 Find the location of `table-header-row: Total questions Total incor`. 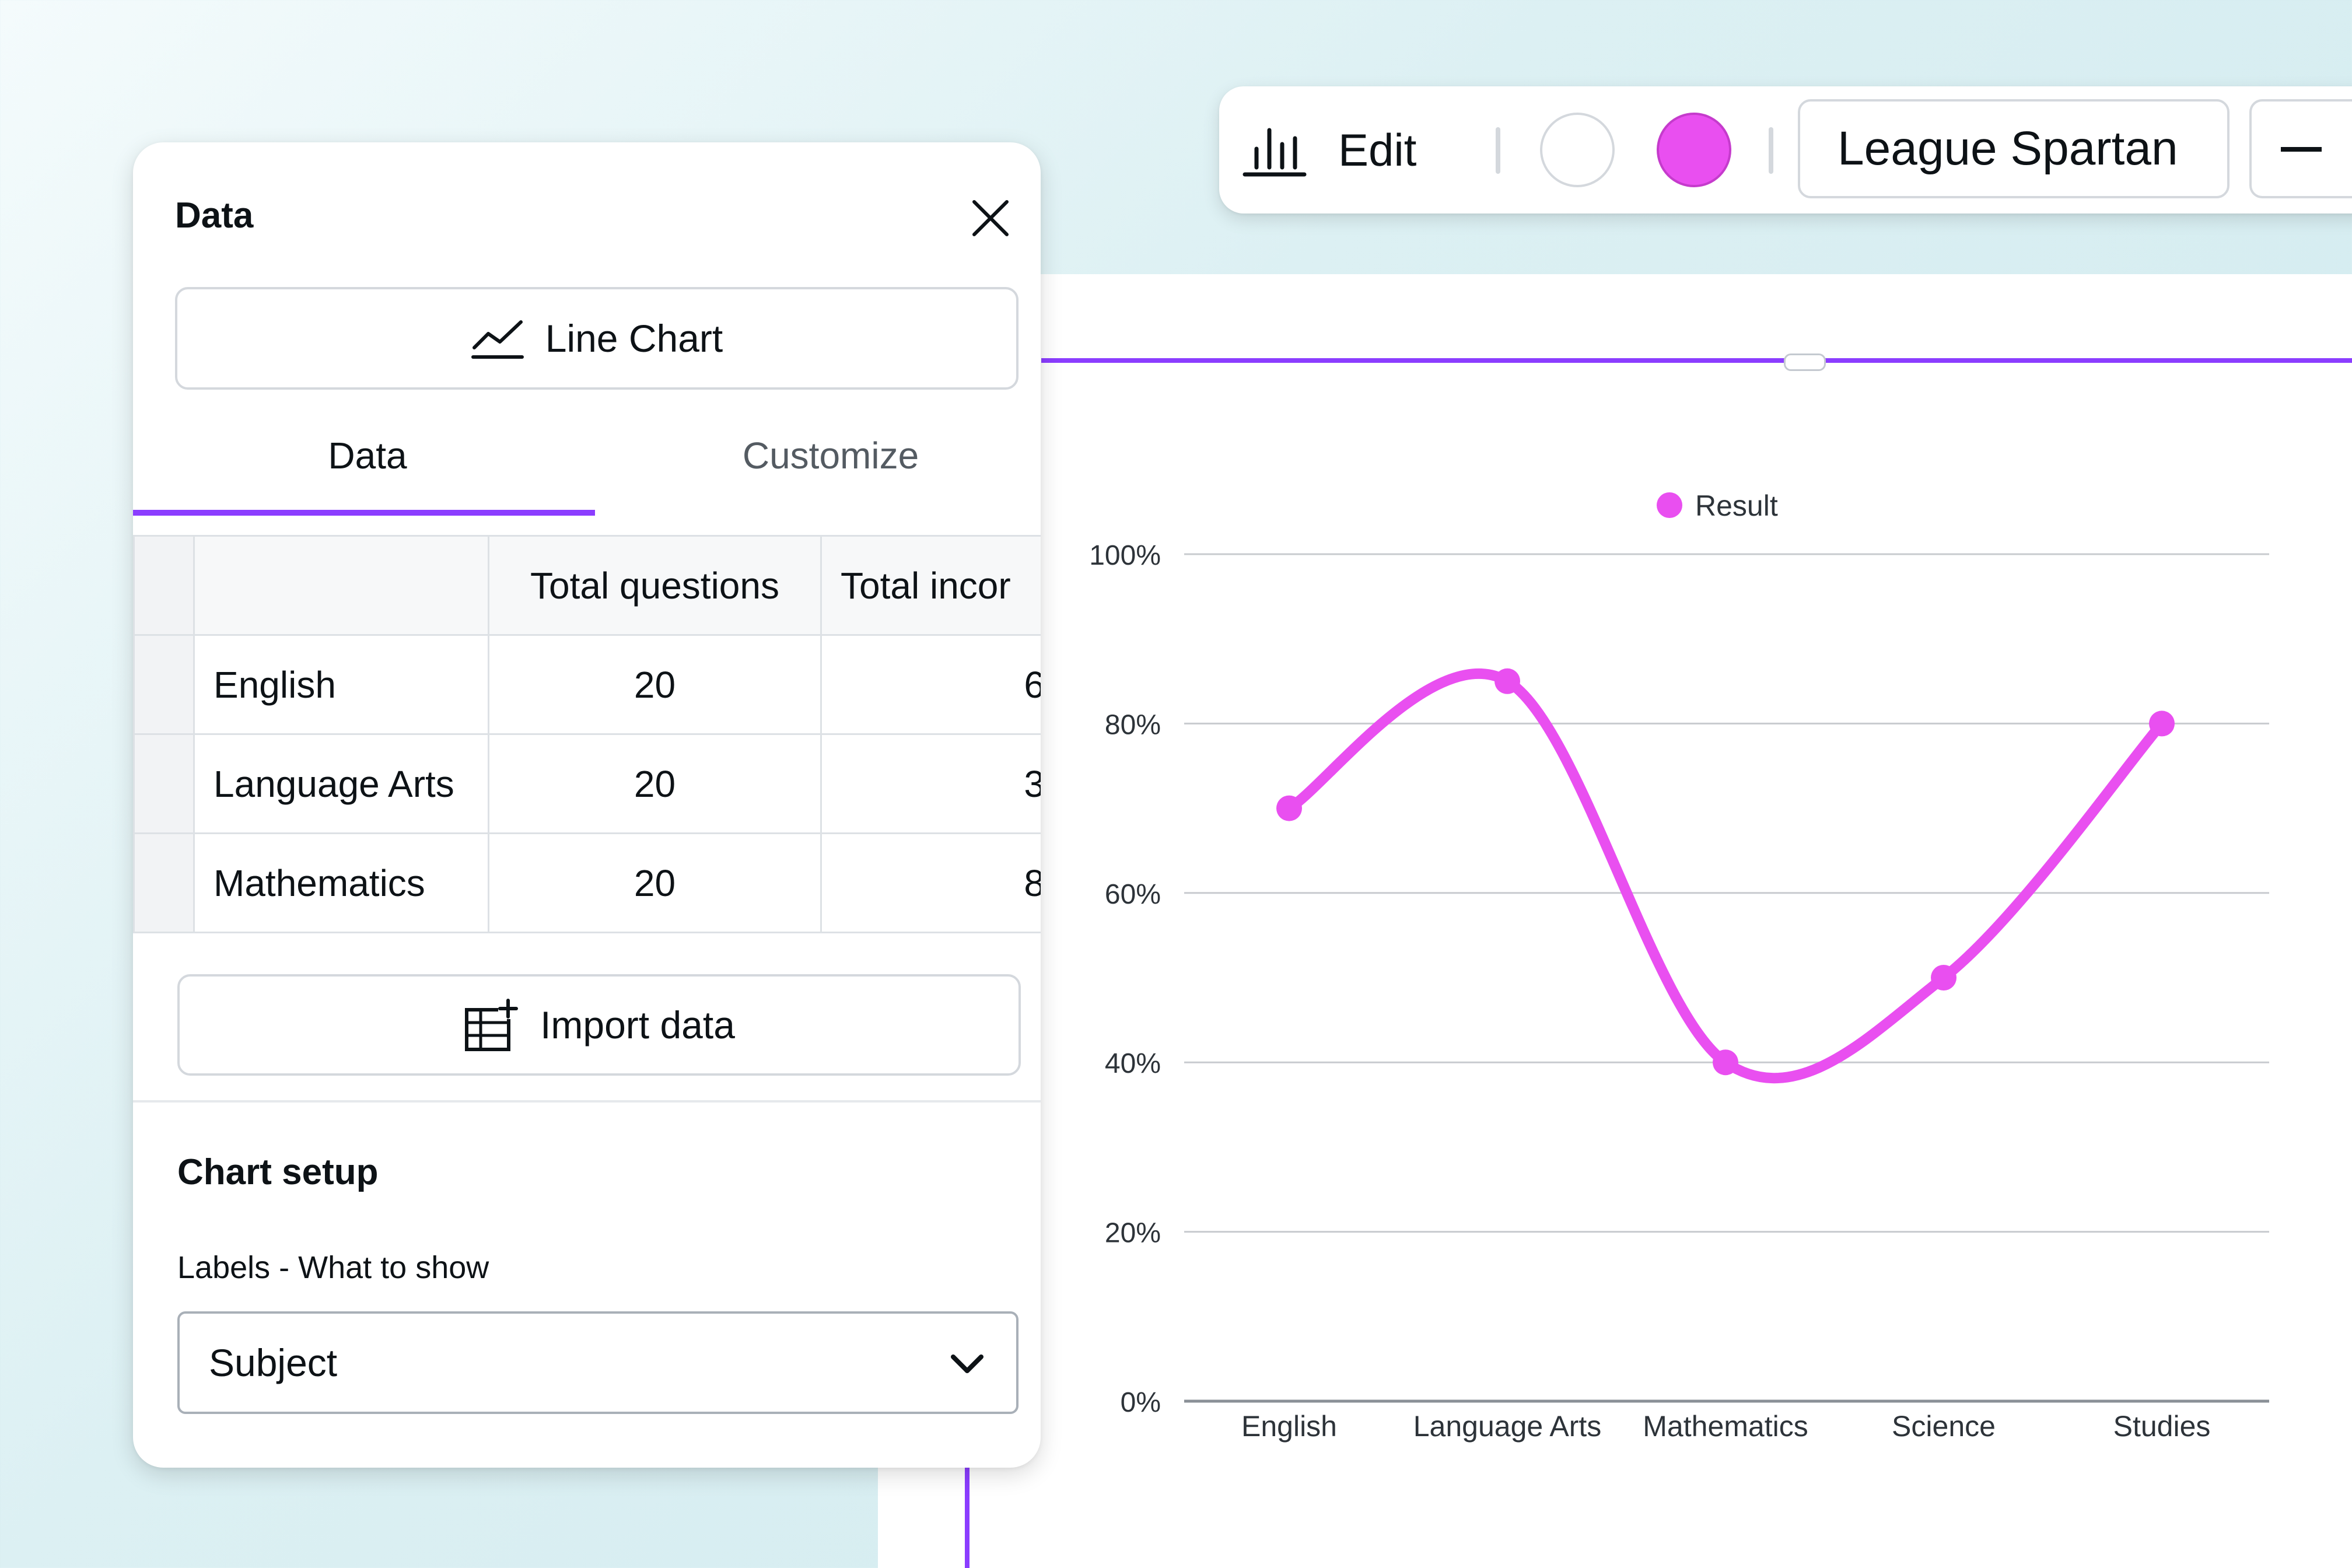

table-header-row: Total questions Total incor is located at coordinates (587, 585).